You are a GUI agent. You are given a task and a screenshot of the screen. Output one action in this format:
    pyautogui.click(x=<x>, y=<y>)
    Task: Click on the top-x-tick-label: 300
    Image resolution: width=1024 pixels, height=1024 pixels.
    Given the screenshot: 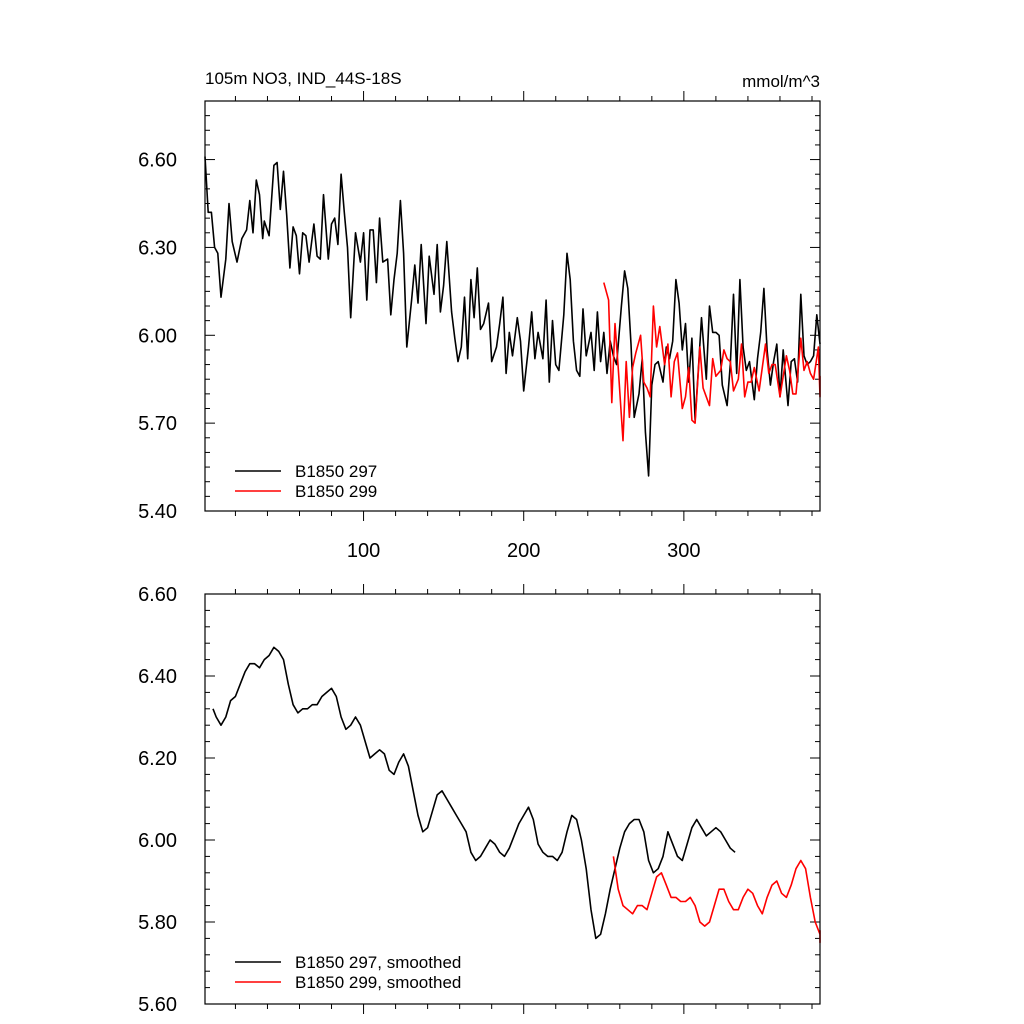 What is the action you would take?
    pyautogui.click(x=683, y=551)
    